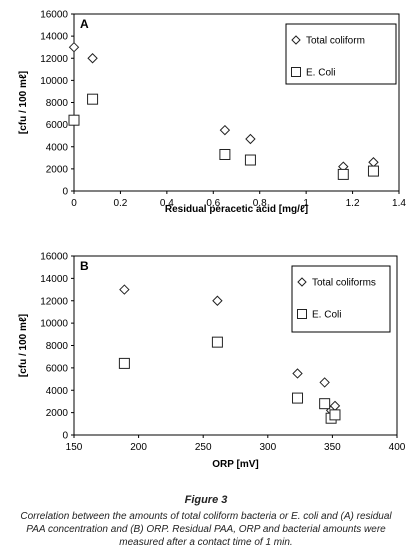 The height and width of the screenshot is (556, 412). What do you see at coordinates (353, 203) in the screenshot?
I see `x-tick-label: 1.2` at bounding box center [353, 203].